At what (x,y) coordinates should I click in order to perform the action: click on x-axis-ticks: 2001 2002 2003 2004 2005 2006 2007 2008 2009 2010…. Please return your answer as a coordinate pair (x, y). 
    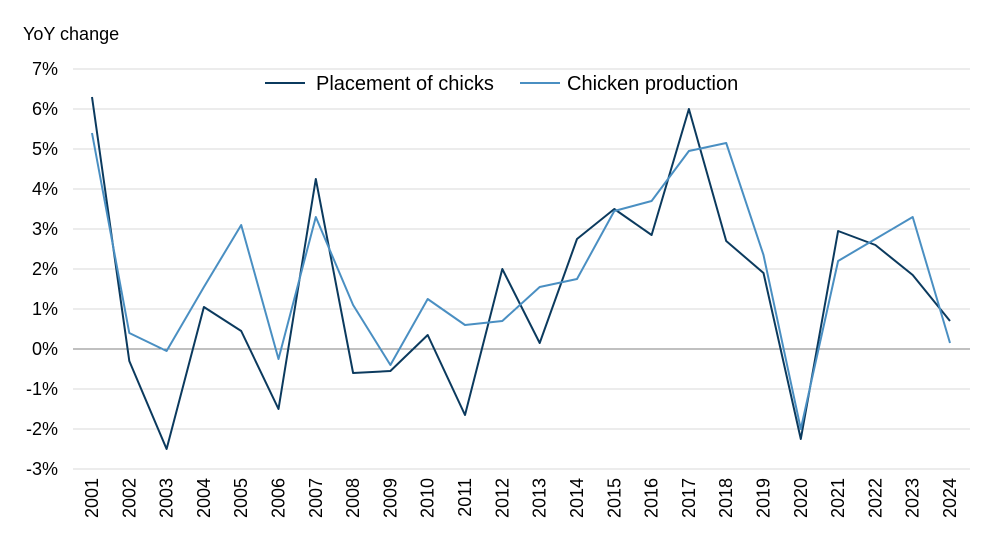
    Looking at the image, I should click on (521, 498).